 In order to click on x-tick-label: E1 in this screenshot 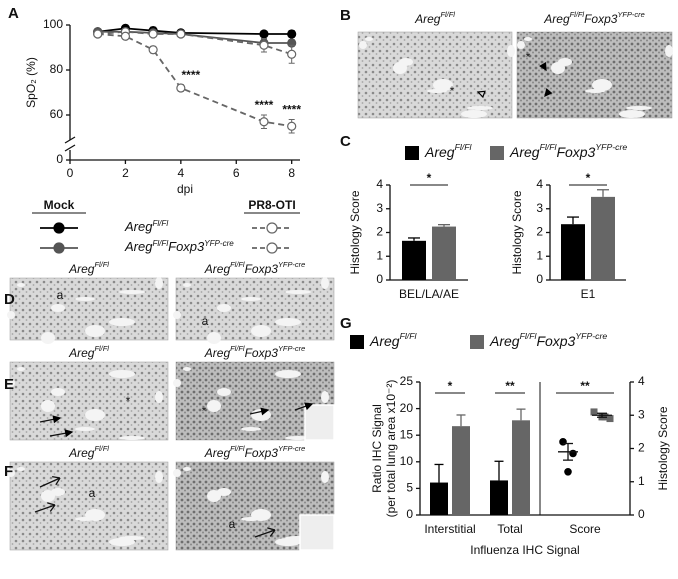, I will do `click(588, 294)`.